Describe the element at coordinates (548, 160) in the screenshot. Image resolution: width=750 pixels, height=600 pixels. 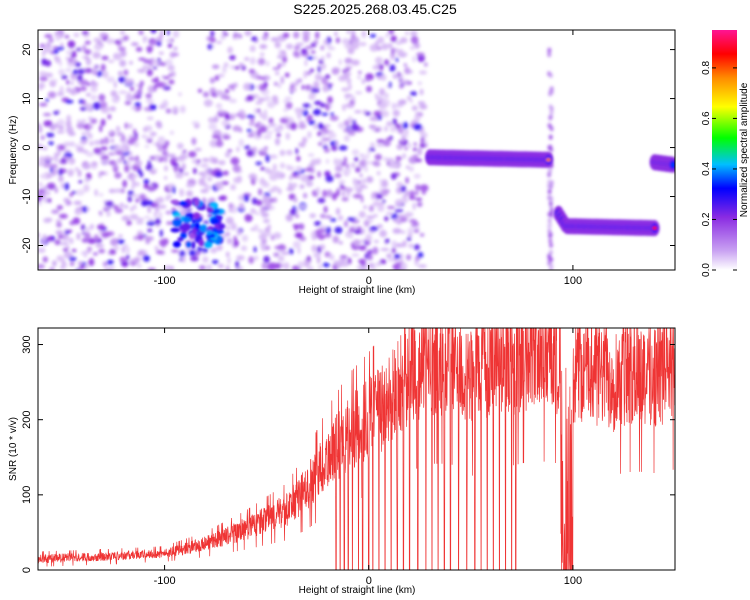
I see `track-core` at that location.